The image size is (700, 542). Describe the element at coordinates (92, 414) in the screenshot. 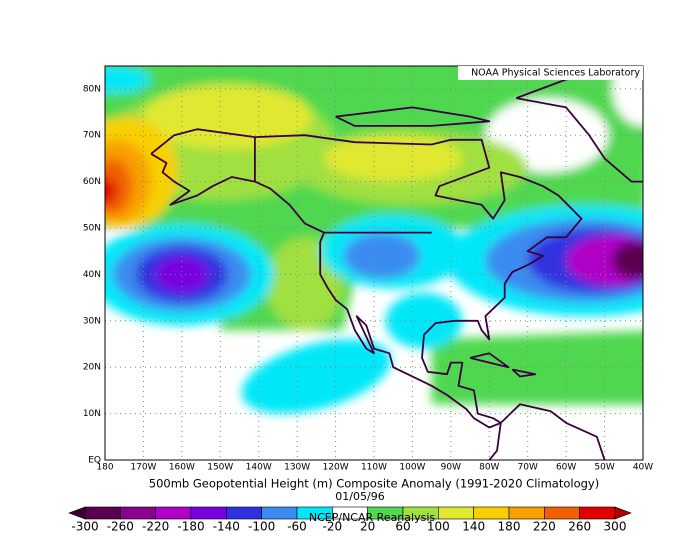

I see `lat-label: 10N` at that location.